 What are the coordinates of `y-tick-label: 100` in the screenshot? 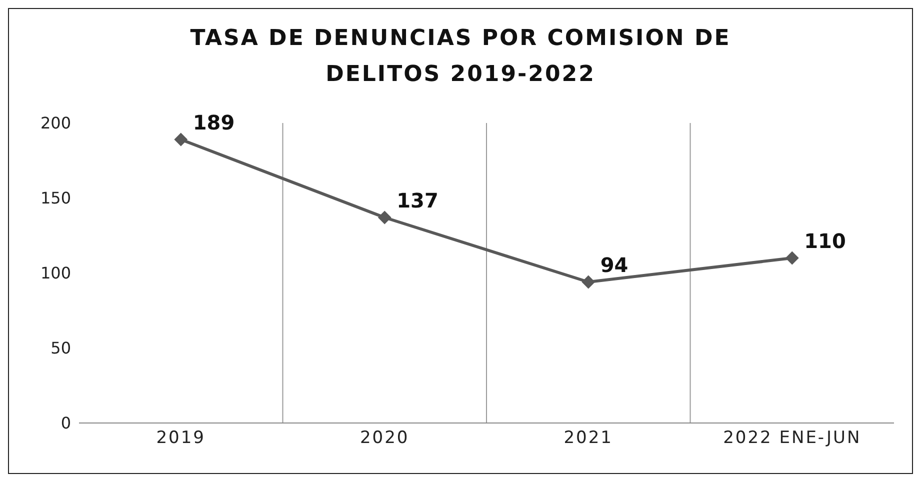 It's located at (55, 273).